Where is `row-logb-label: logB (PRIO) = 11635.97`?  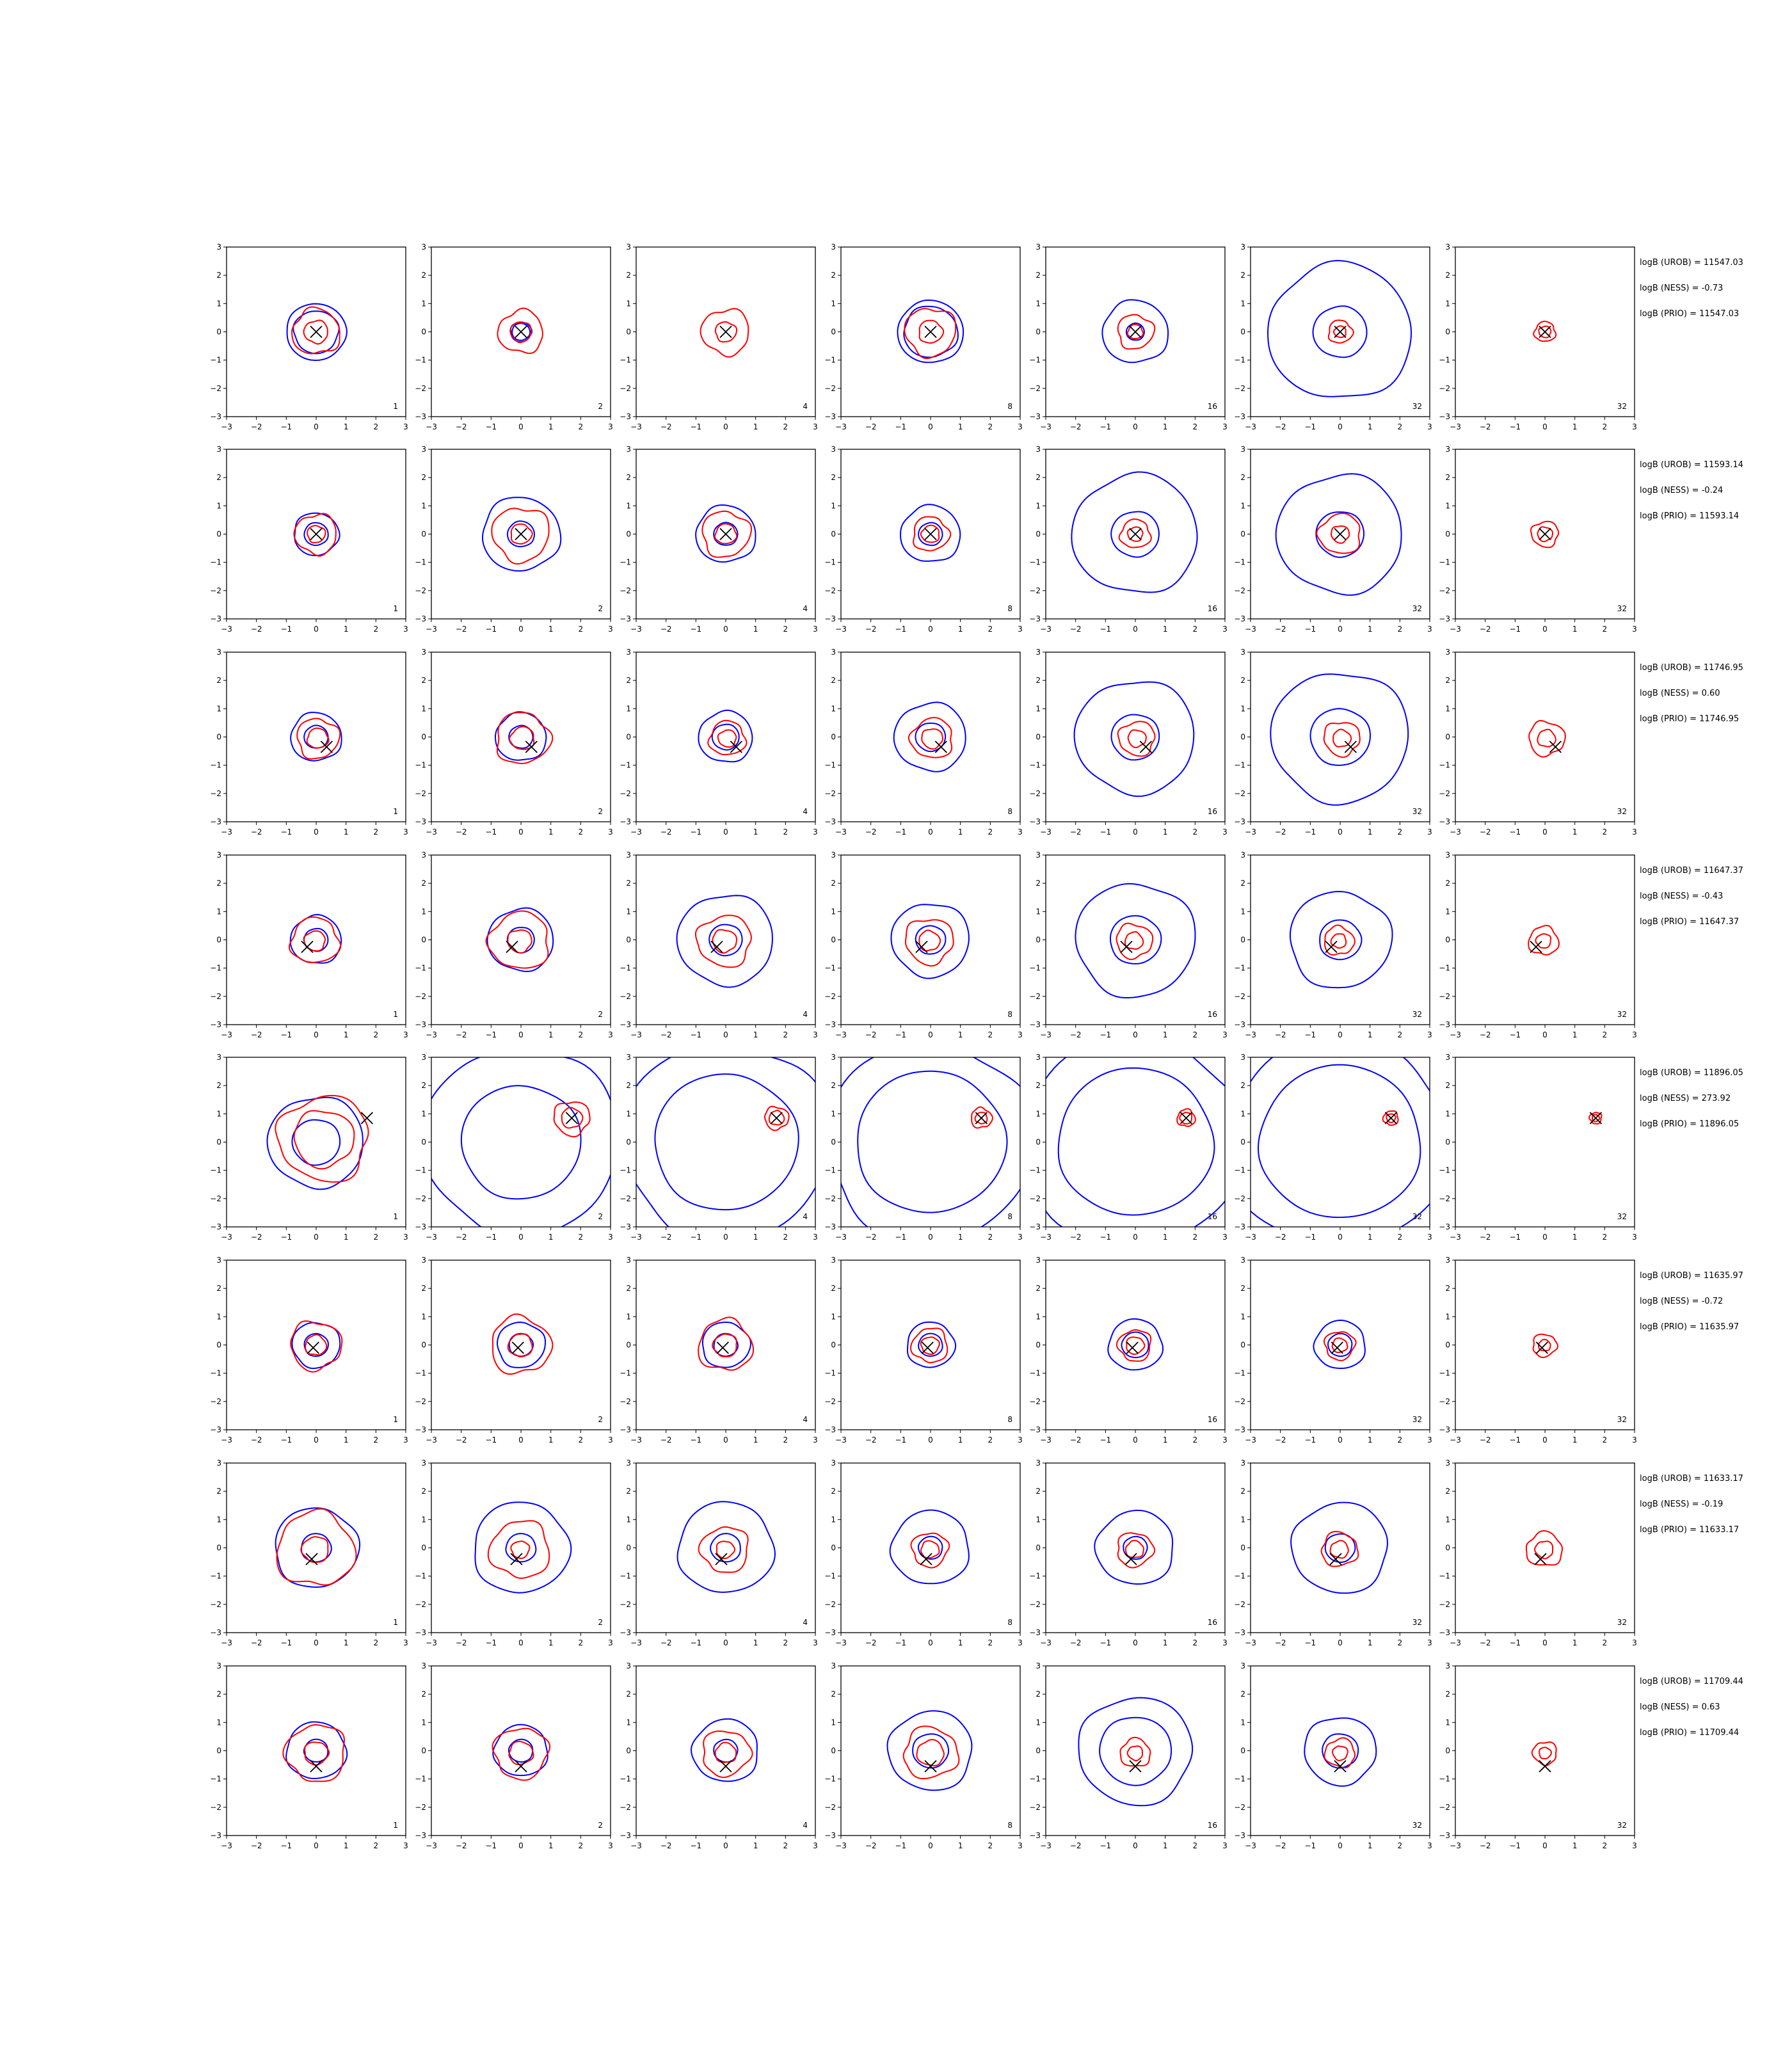 row-logb-label: logB (PRIO) = 11635.97 is located at coordinates (1689, 1327).